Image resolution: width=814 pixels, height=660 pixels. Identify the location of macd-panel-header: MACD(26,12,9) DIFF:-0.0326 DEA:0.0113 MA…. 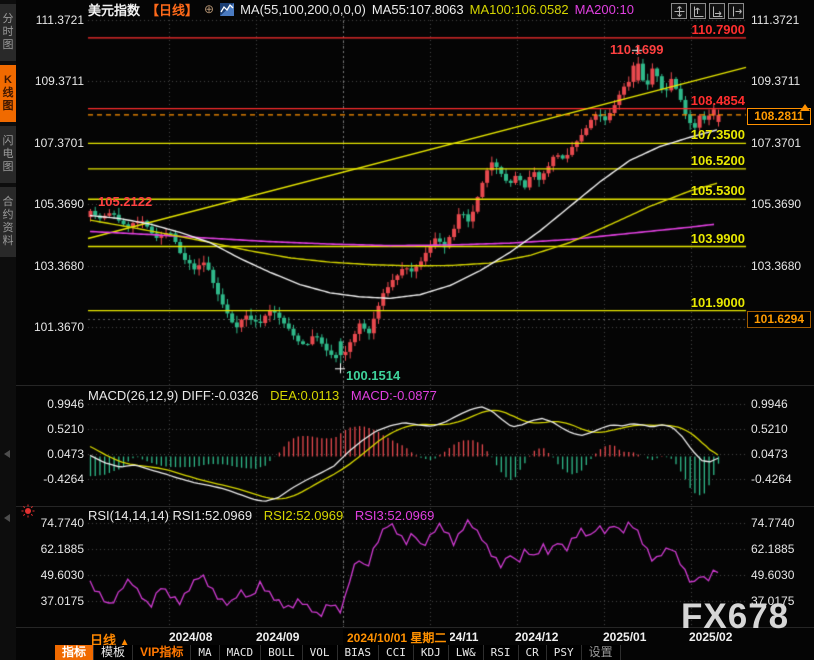
(266, 395).